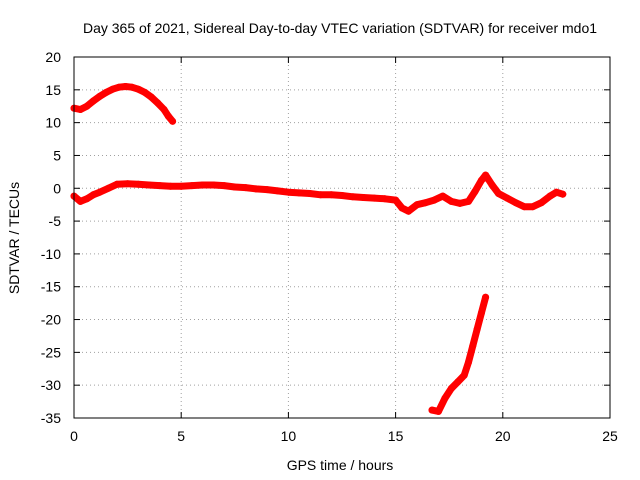 The width and height of the screenshot is (640, 480). Describe the element at coordinates (610, 436) in the screenshot. I see `x-tick-label: 25` at that location.